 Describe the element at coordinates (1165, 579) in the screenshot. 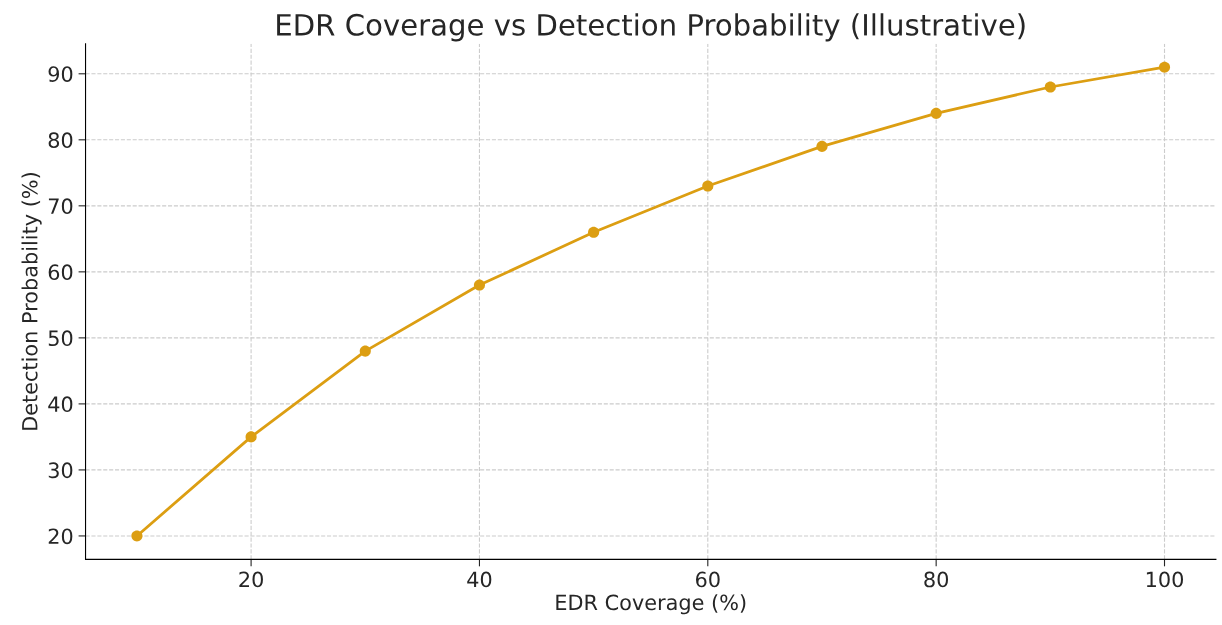

I see `x-tick-label: 100` at that location.